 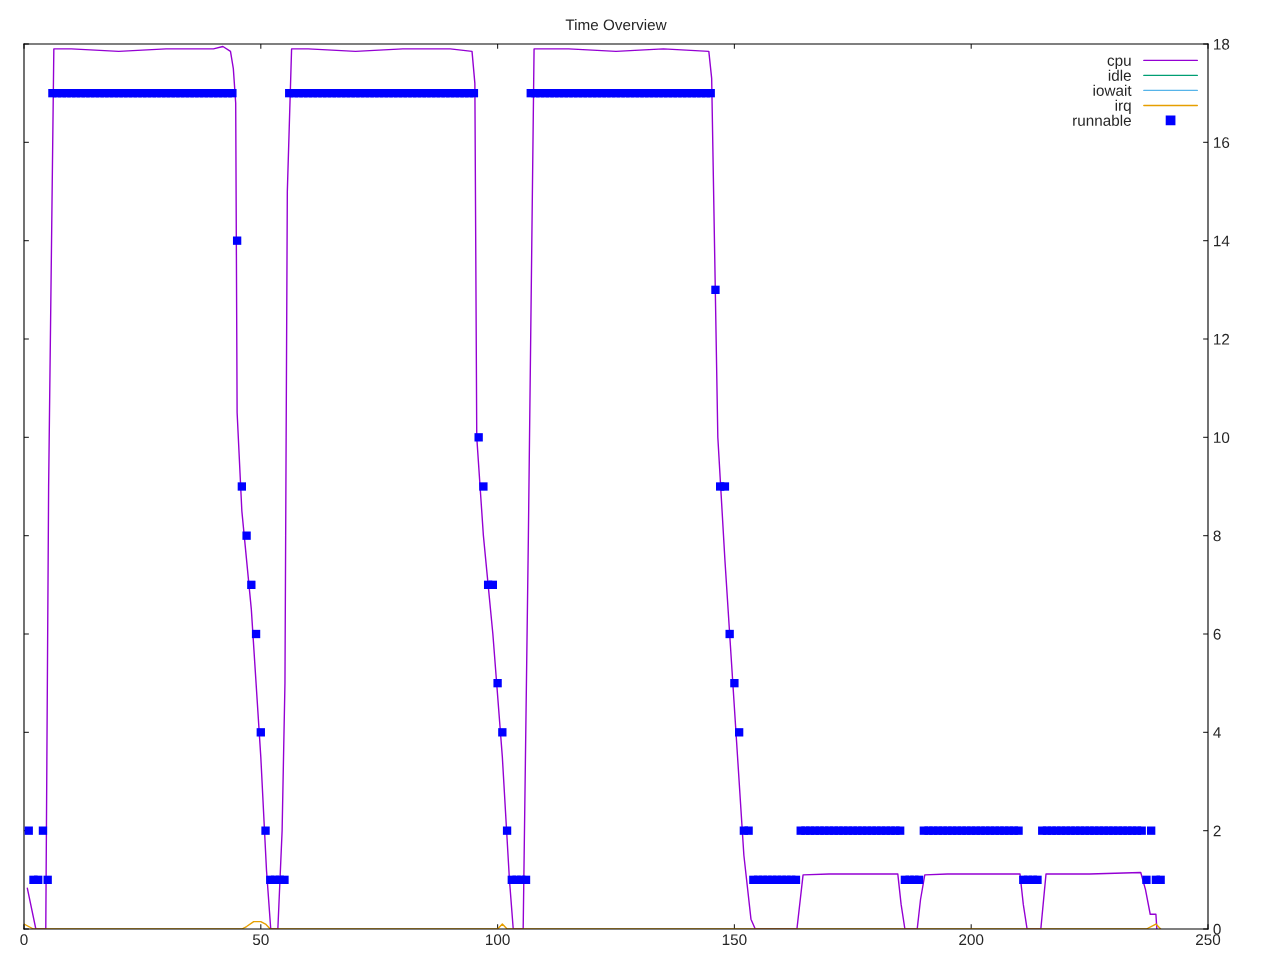 I want to click on chart-title: Time Overview, so click(x=616, y=25).